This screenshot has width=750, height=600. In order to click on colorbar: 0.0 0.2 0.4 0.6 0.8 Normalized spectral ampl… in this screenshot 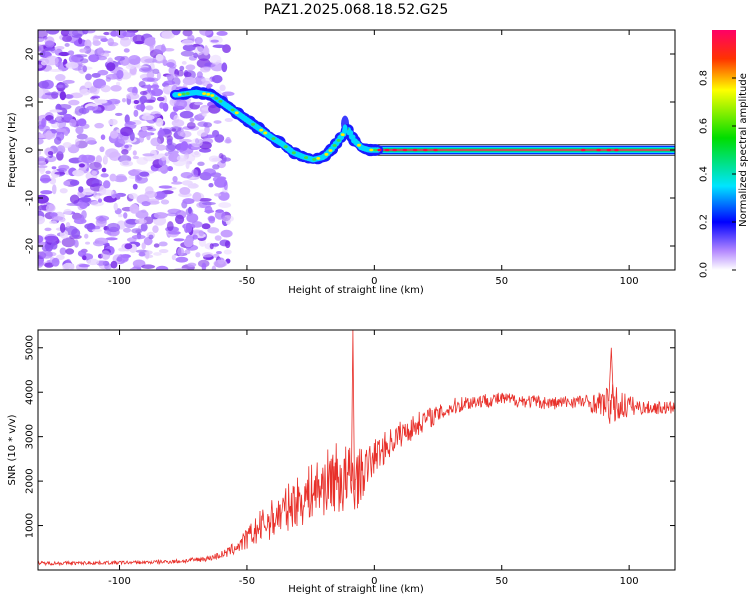, I will do `click(724, 154)`.